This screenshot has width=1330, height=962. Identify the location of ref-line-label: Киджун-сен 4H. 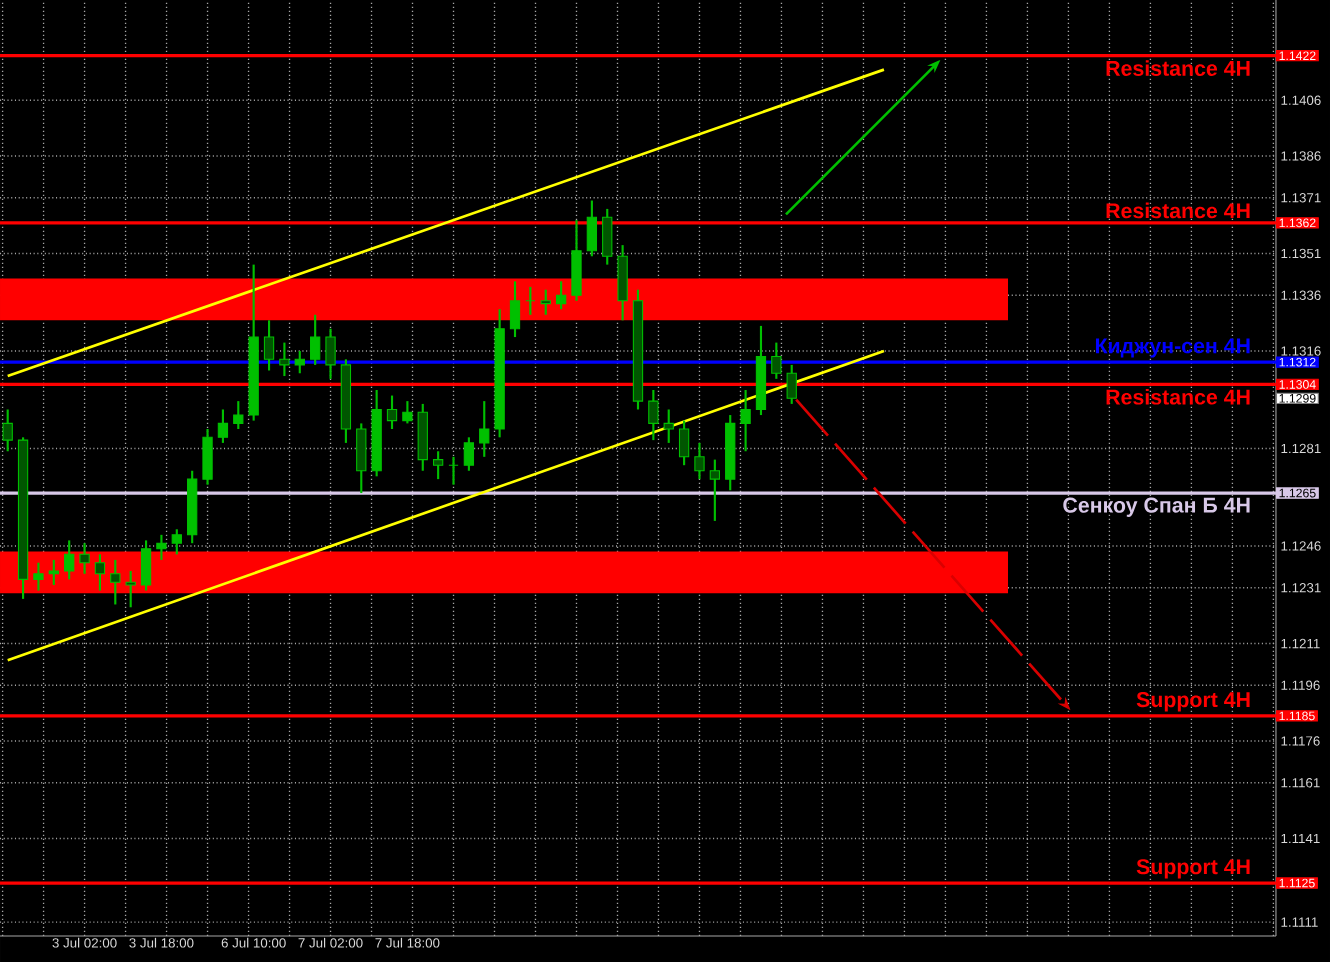
(1172, 348).